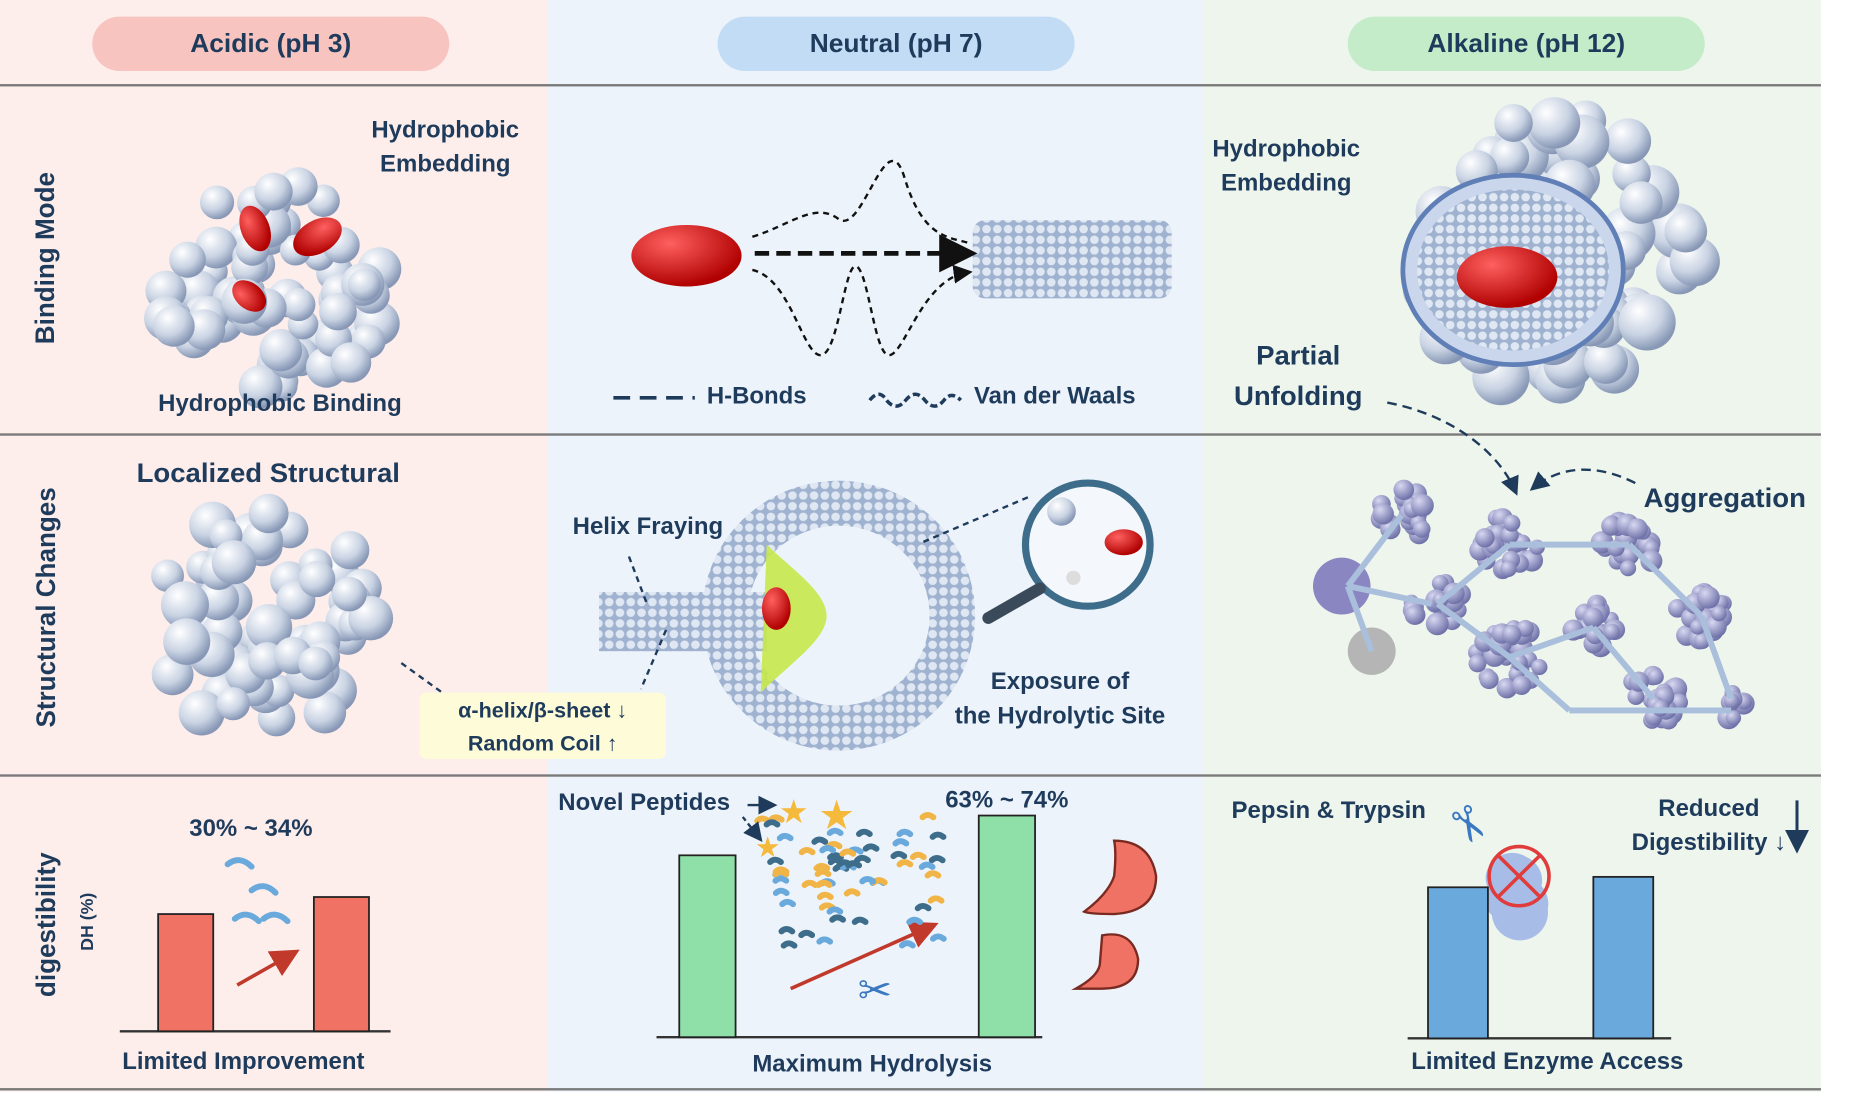  I want to click on secondary-structure-note, so click(543, 725).